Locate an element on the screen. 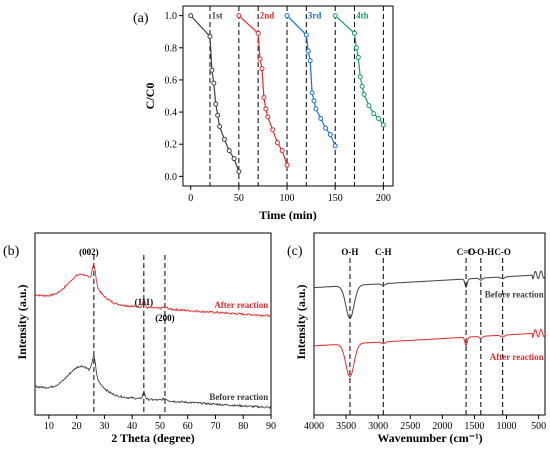  b-xtick-label-40: 40 is located at coordinates (132, 426).